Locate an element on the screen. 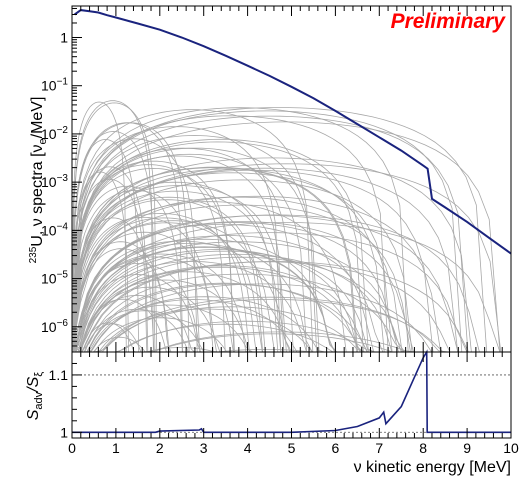 The width and height of the screenshot is (522, 479). x-tick-label: 8 is located at coordinates (423, 448).